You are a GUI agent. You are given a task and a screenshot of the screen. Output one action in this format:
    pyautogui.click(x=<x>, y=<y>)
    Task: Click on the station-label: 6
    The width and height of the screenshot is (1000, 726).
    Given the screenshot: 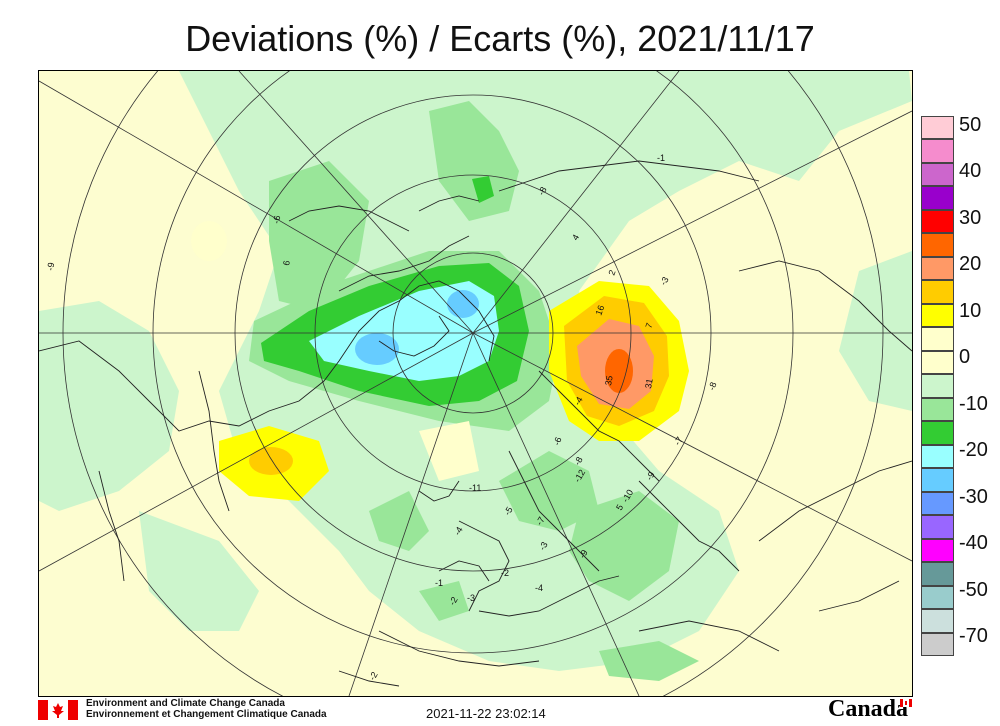 What is the action you would take?
    pyautogui.click(x=286, y=263)
    